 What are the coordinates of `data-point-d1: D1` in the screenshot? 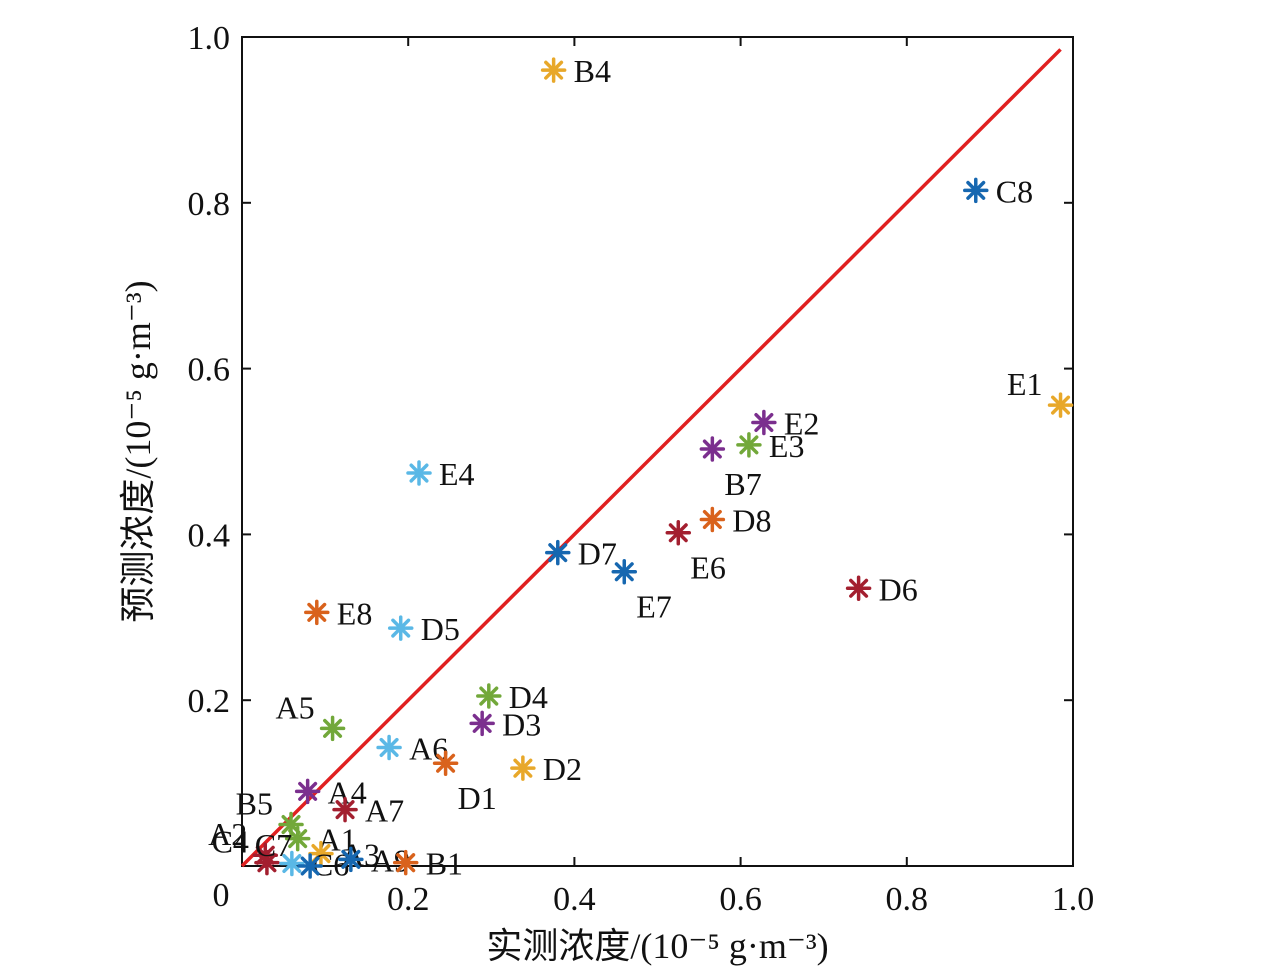 It's located at (464, 783).